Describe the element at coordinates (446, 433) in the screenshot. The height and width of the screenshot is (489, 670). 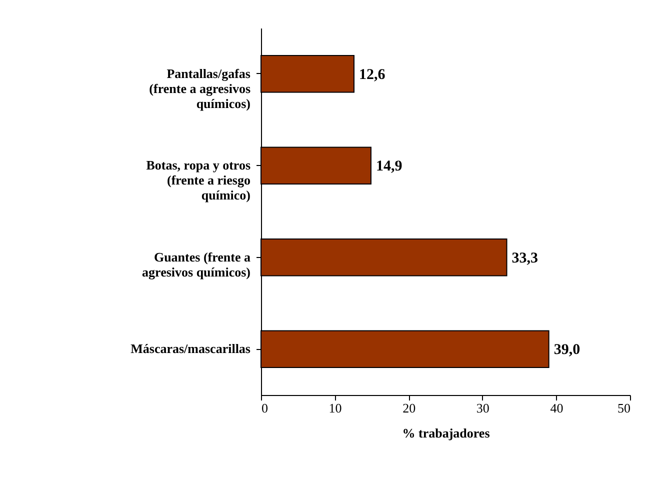
I see `x-axis-title: % trabajadores` at that location.